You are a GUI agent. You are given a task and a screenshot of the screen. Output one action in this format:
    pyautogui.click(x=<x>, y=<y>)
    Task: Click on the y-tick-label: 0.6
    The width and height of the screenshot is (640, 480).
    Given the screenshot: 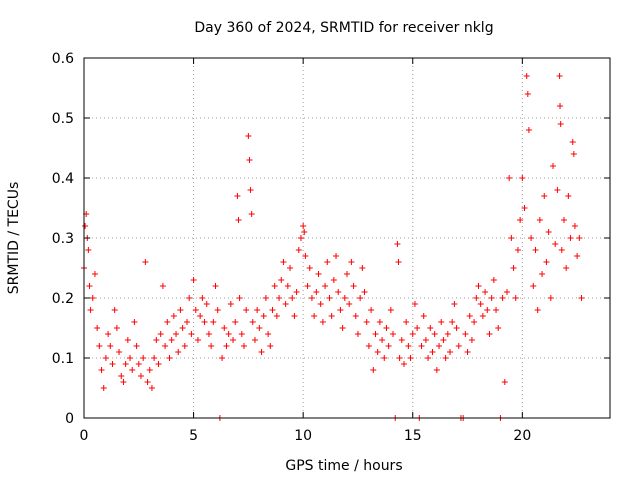 What is the action you would take?
    pyautogui.click(x=63, y=59)
    